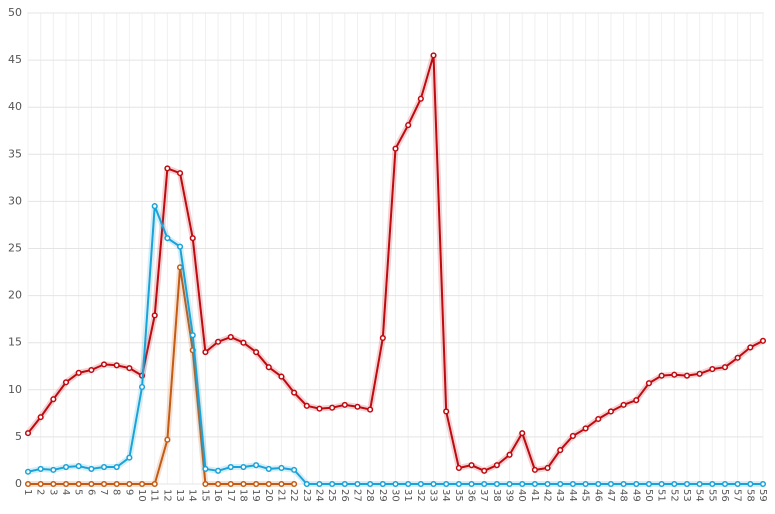 Image resolution: width=775 pixels, height=514 pixels. I want to click on x-tick-label: 15, so click(204, 495).